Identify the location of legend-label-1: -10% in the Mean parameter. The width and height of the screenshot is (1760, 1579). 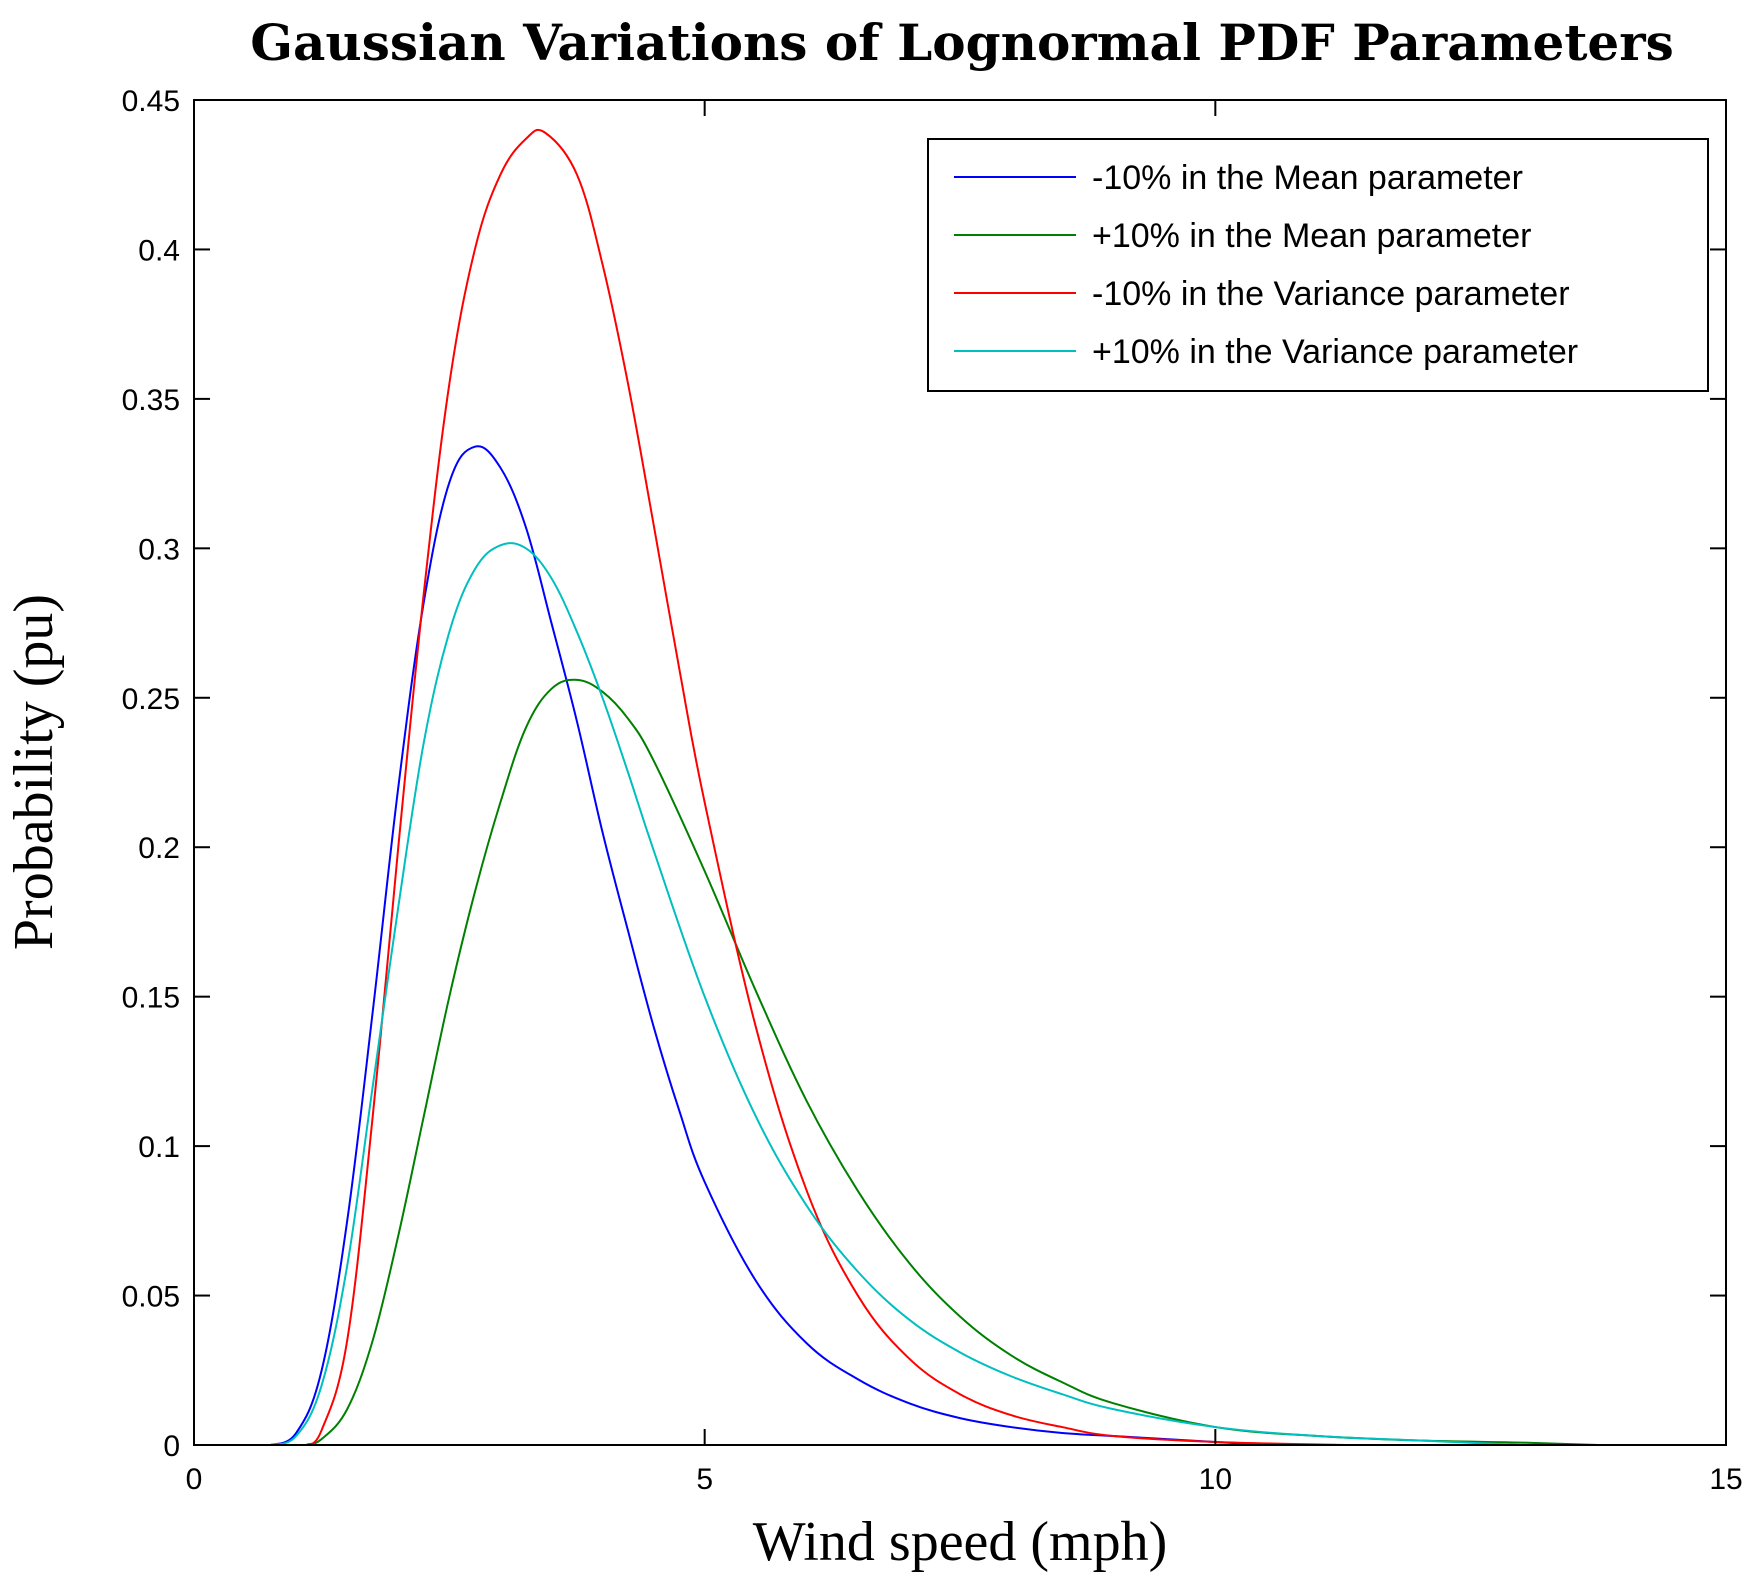
(1307, 178).